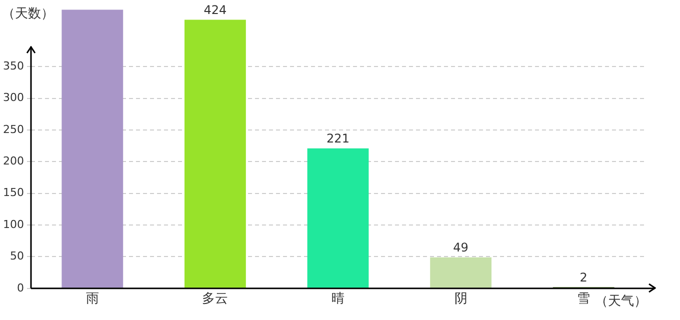  I want to click on x-tick-label: 阴, so click(461, 299).